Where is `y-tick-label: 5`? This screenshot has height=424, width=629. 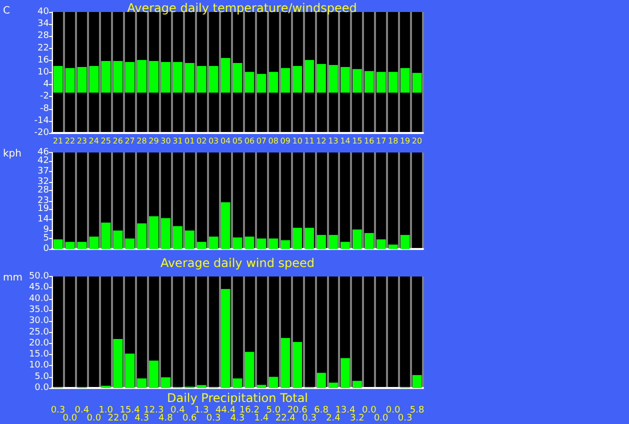 y-tick-label: 5 is located at coordinates (46, 239).